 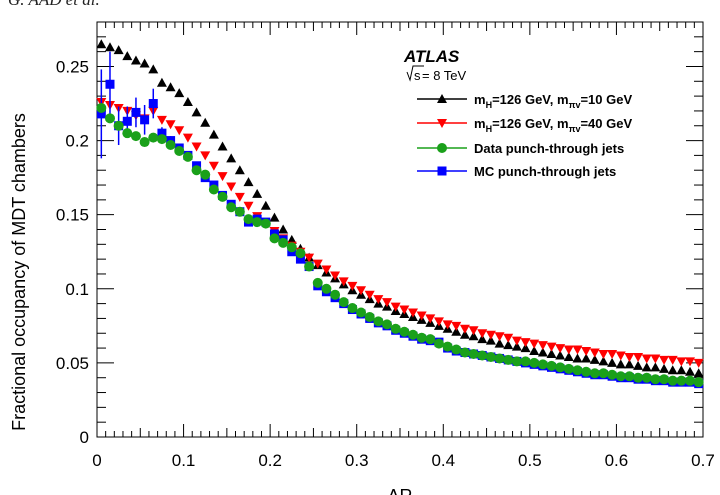 I want to click on legend-entry: mH=126 GeV, mπv=10 GeV, so click(x=524, y=101).